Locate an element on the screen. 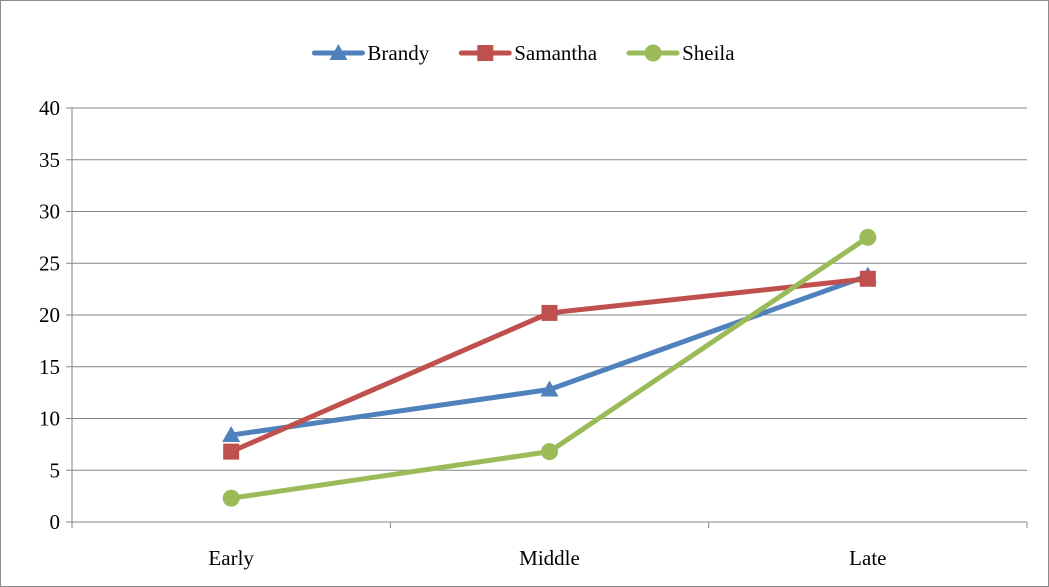  point-samantha-middle is located at coordinates (549, 312).